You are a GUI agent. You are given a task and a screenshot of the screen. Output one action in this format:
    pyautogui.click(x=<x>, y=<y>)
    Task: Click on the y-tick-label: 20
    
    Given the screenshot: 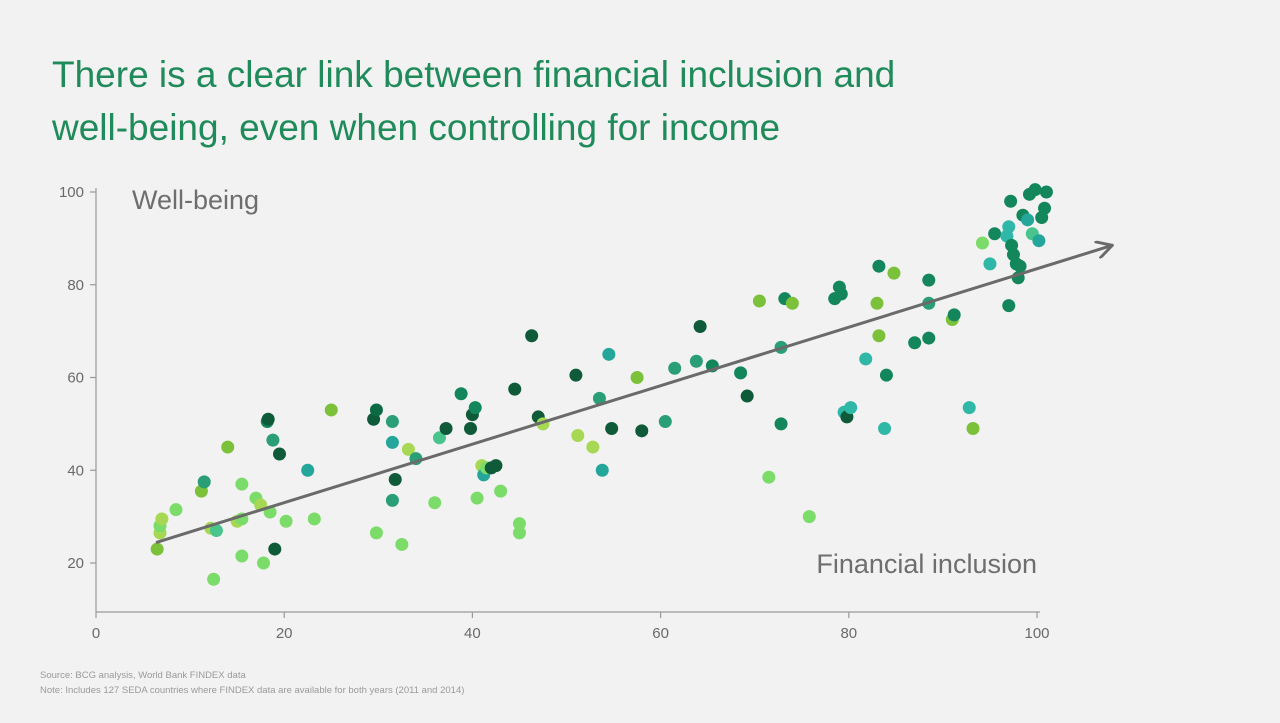 What is the action you would take?
    pyautogui.click(x=75, y=563)
    